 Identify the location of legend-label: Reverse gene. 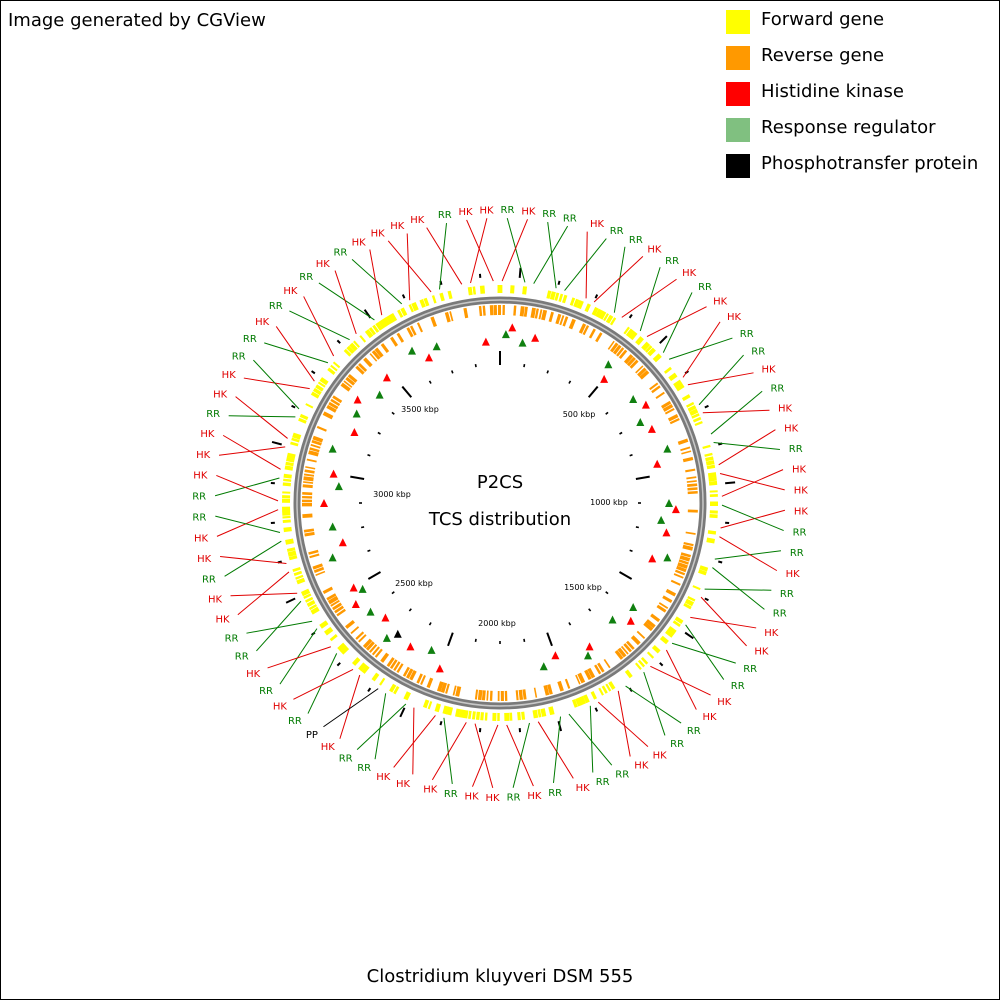
(823, 55).